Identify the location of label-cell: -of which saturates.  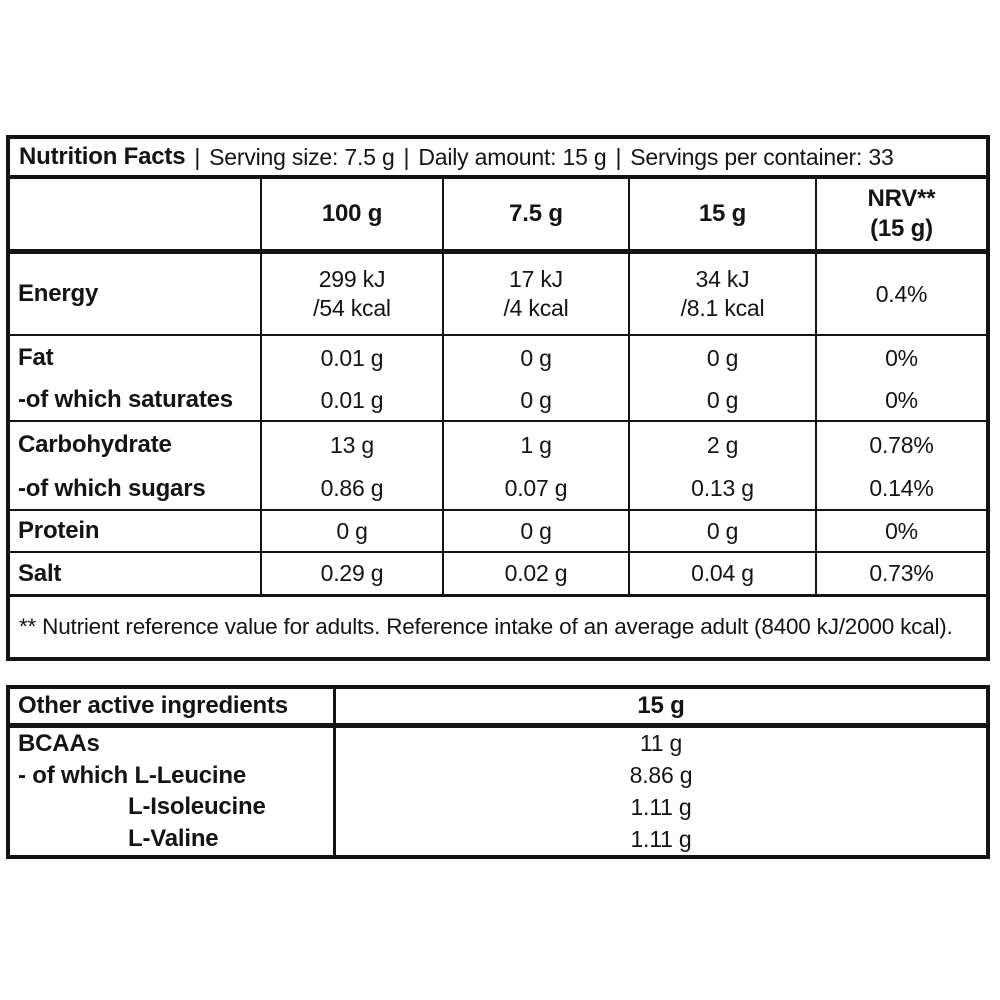
(125, 399).